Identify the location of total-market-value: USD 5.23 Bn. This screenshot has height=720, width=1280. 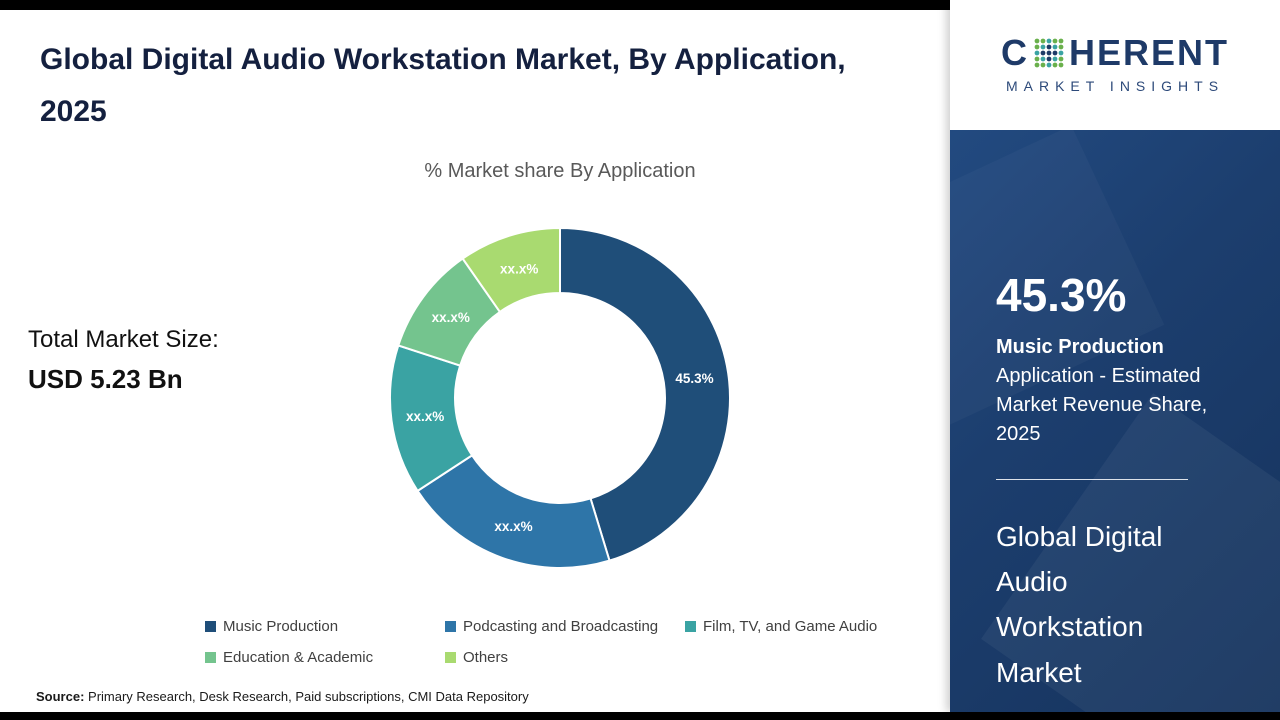
(105, 379).